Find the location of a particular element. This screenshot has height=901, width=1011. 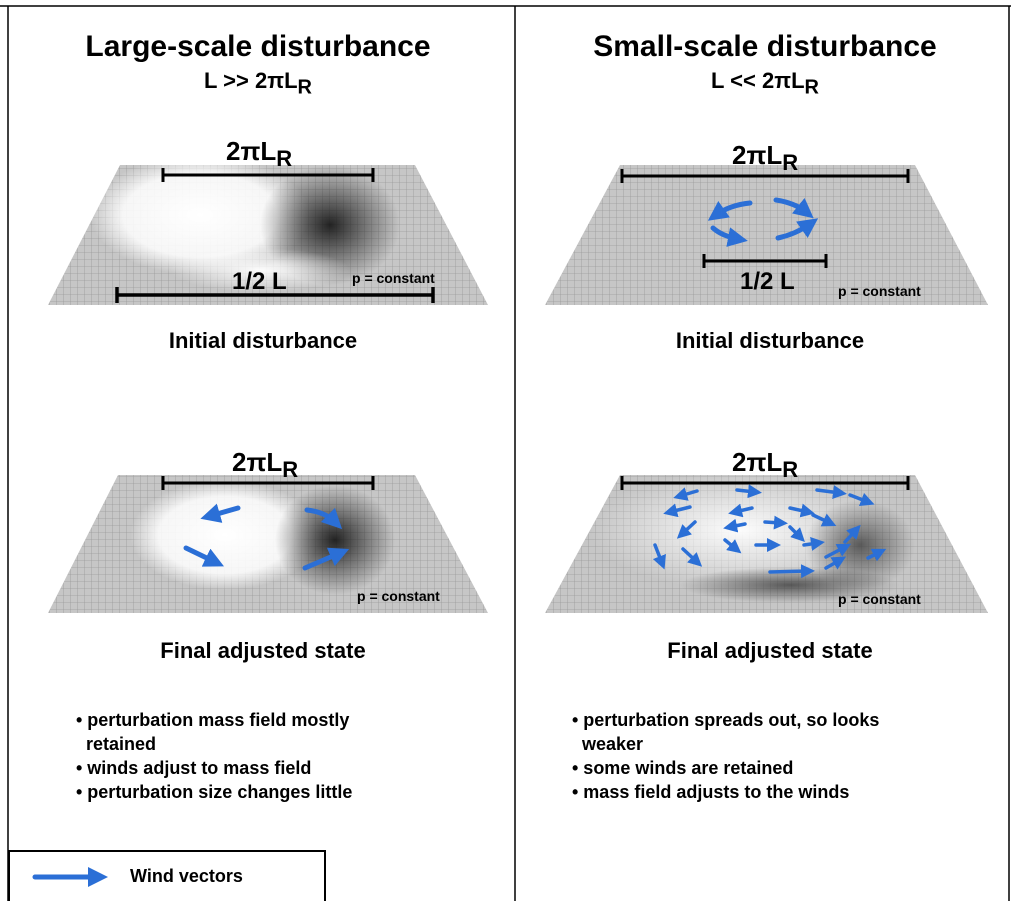

left-bottom-scale-bar is located at coordinates (268, 483).